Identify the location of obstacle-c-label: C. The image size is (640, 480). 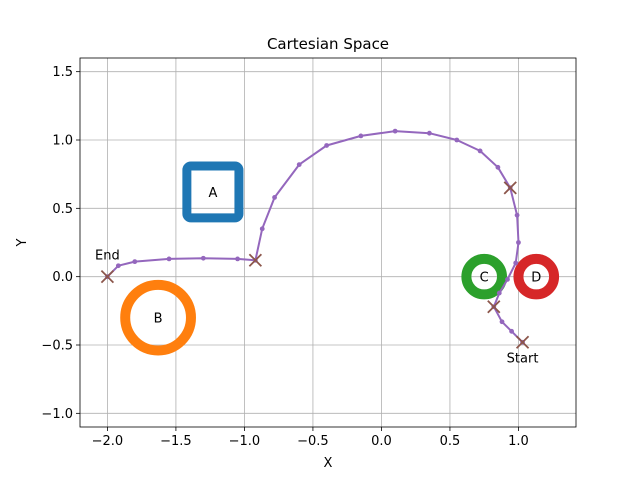
(484, 278).